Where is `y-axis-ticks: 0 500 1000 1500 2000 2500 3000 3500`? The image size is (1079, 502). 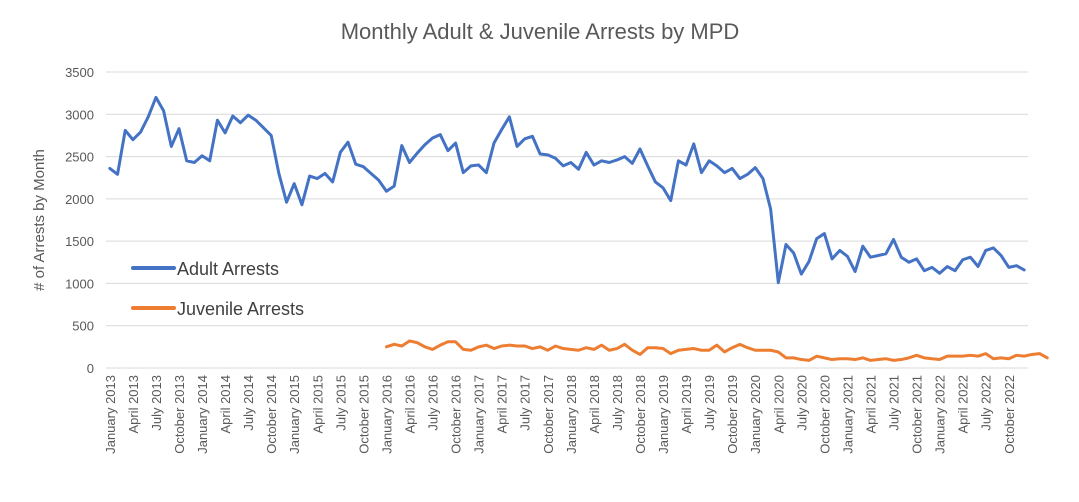
y-axis-ticks: 0 500 1000 1500 2000 2500 3000 3500 is located at coordinates (79, 220).